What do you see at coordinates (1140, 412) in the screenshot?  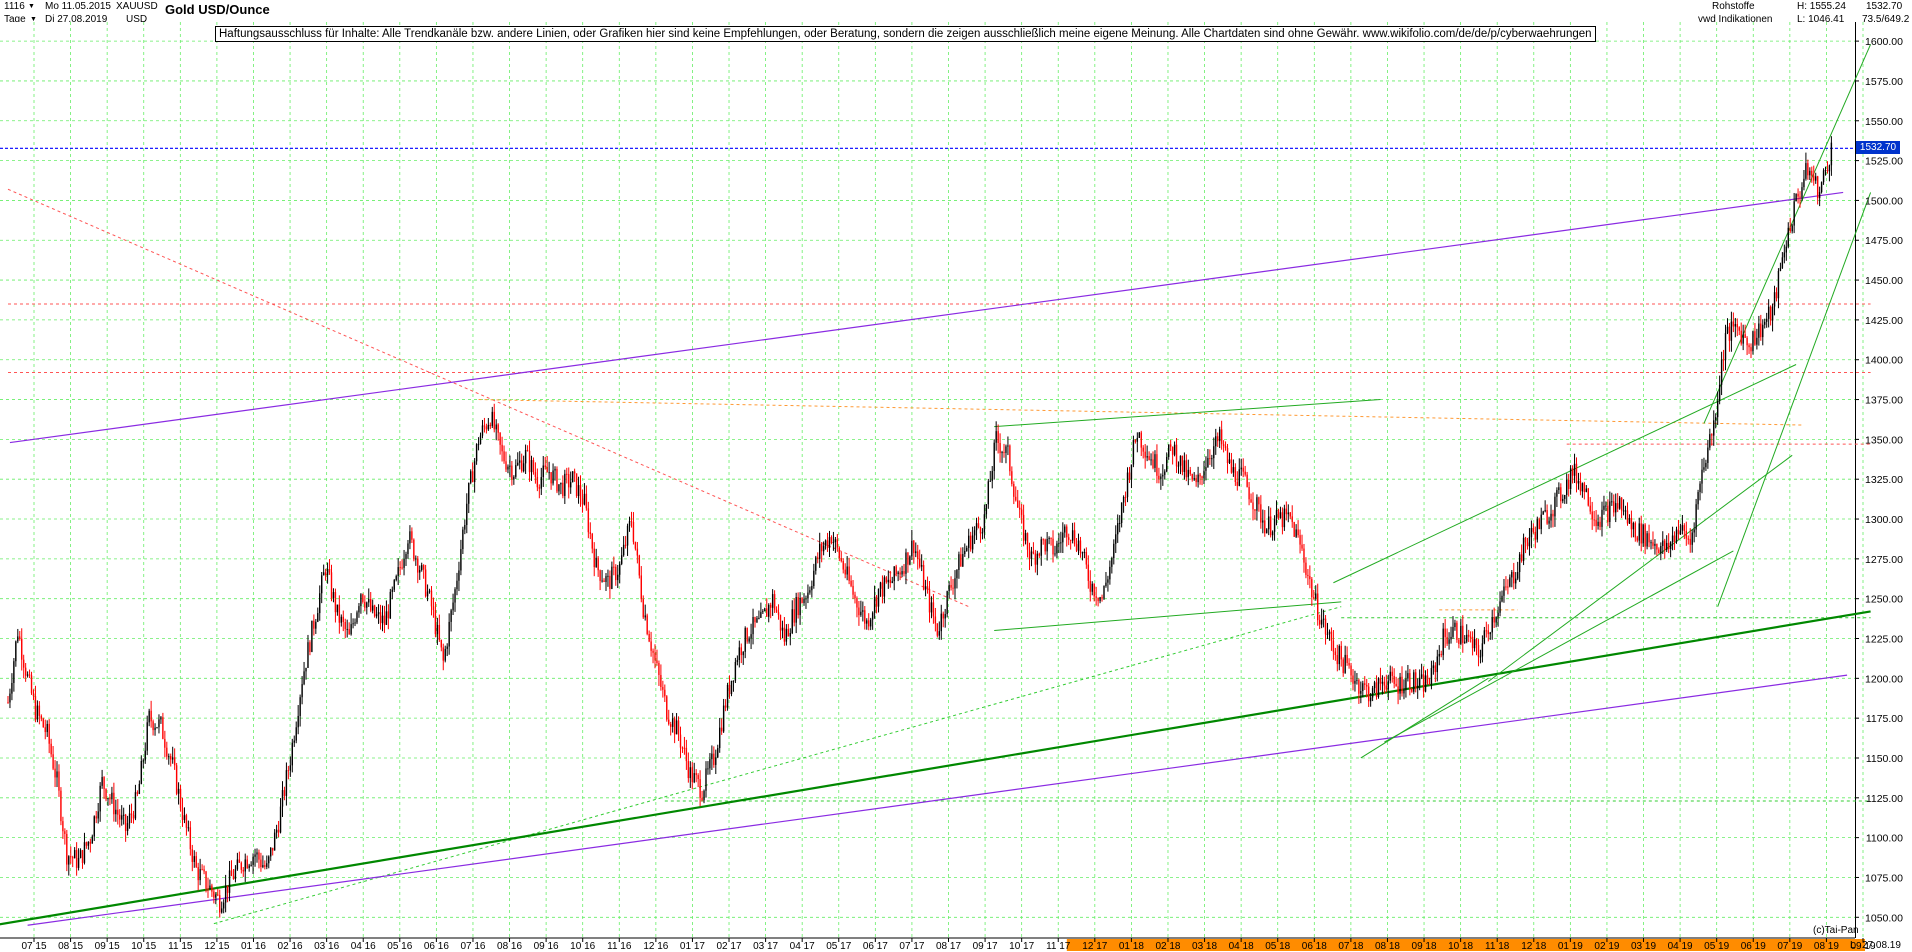 I see `dashed-line` at bounding box center [1140, 412].